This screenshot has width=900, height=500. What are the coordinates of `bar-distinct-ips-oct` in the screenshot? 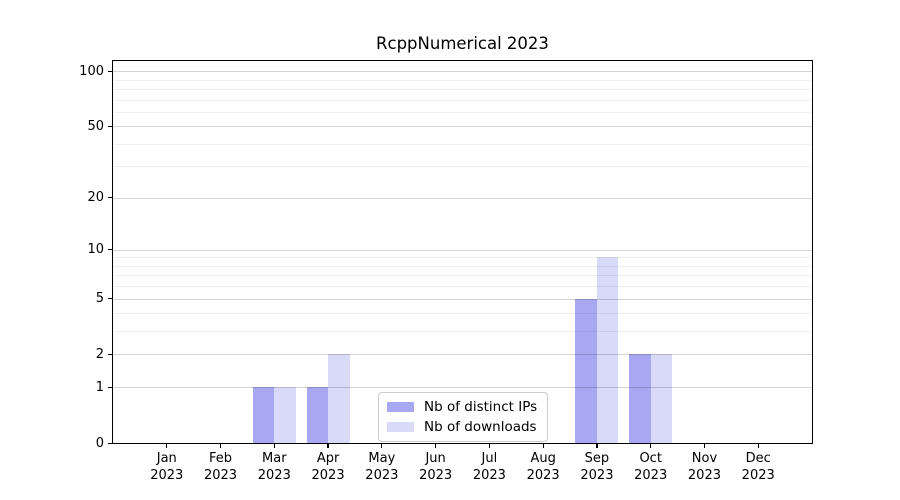 It's located at (640, 398).